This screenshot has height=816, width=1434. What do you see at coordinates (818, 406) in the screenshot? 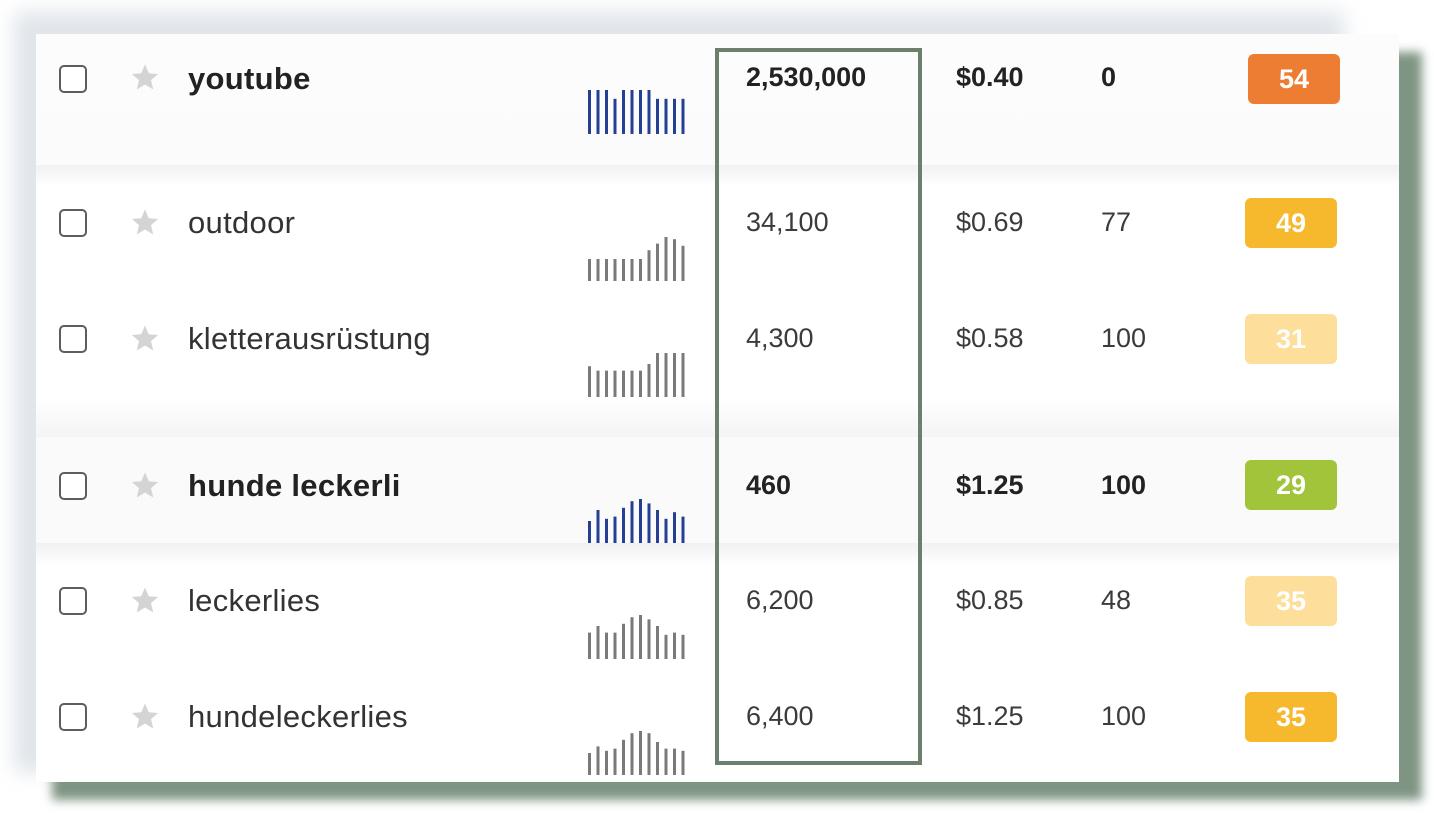
I see `volume-column-highlight` at bounding box center [818, 406].